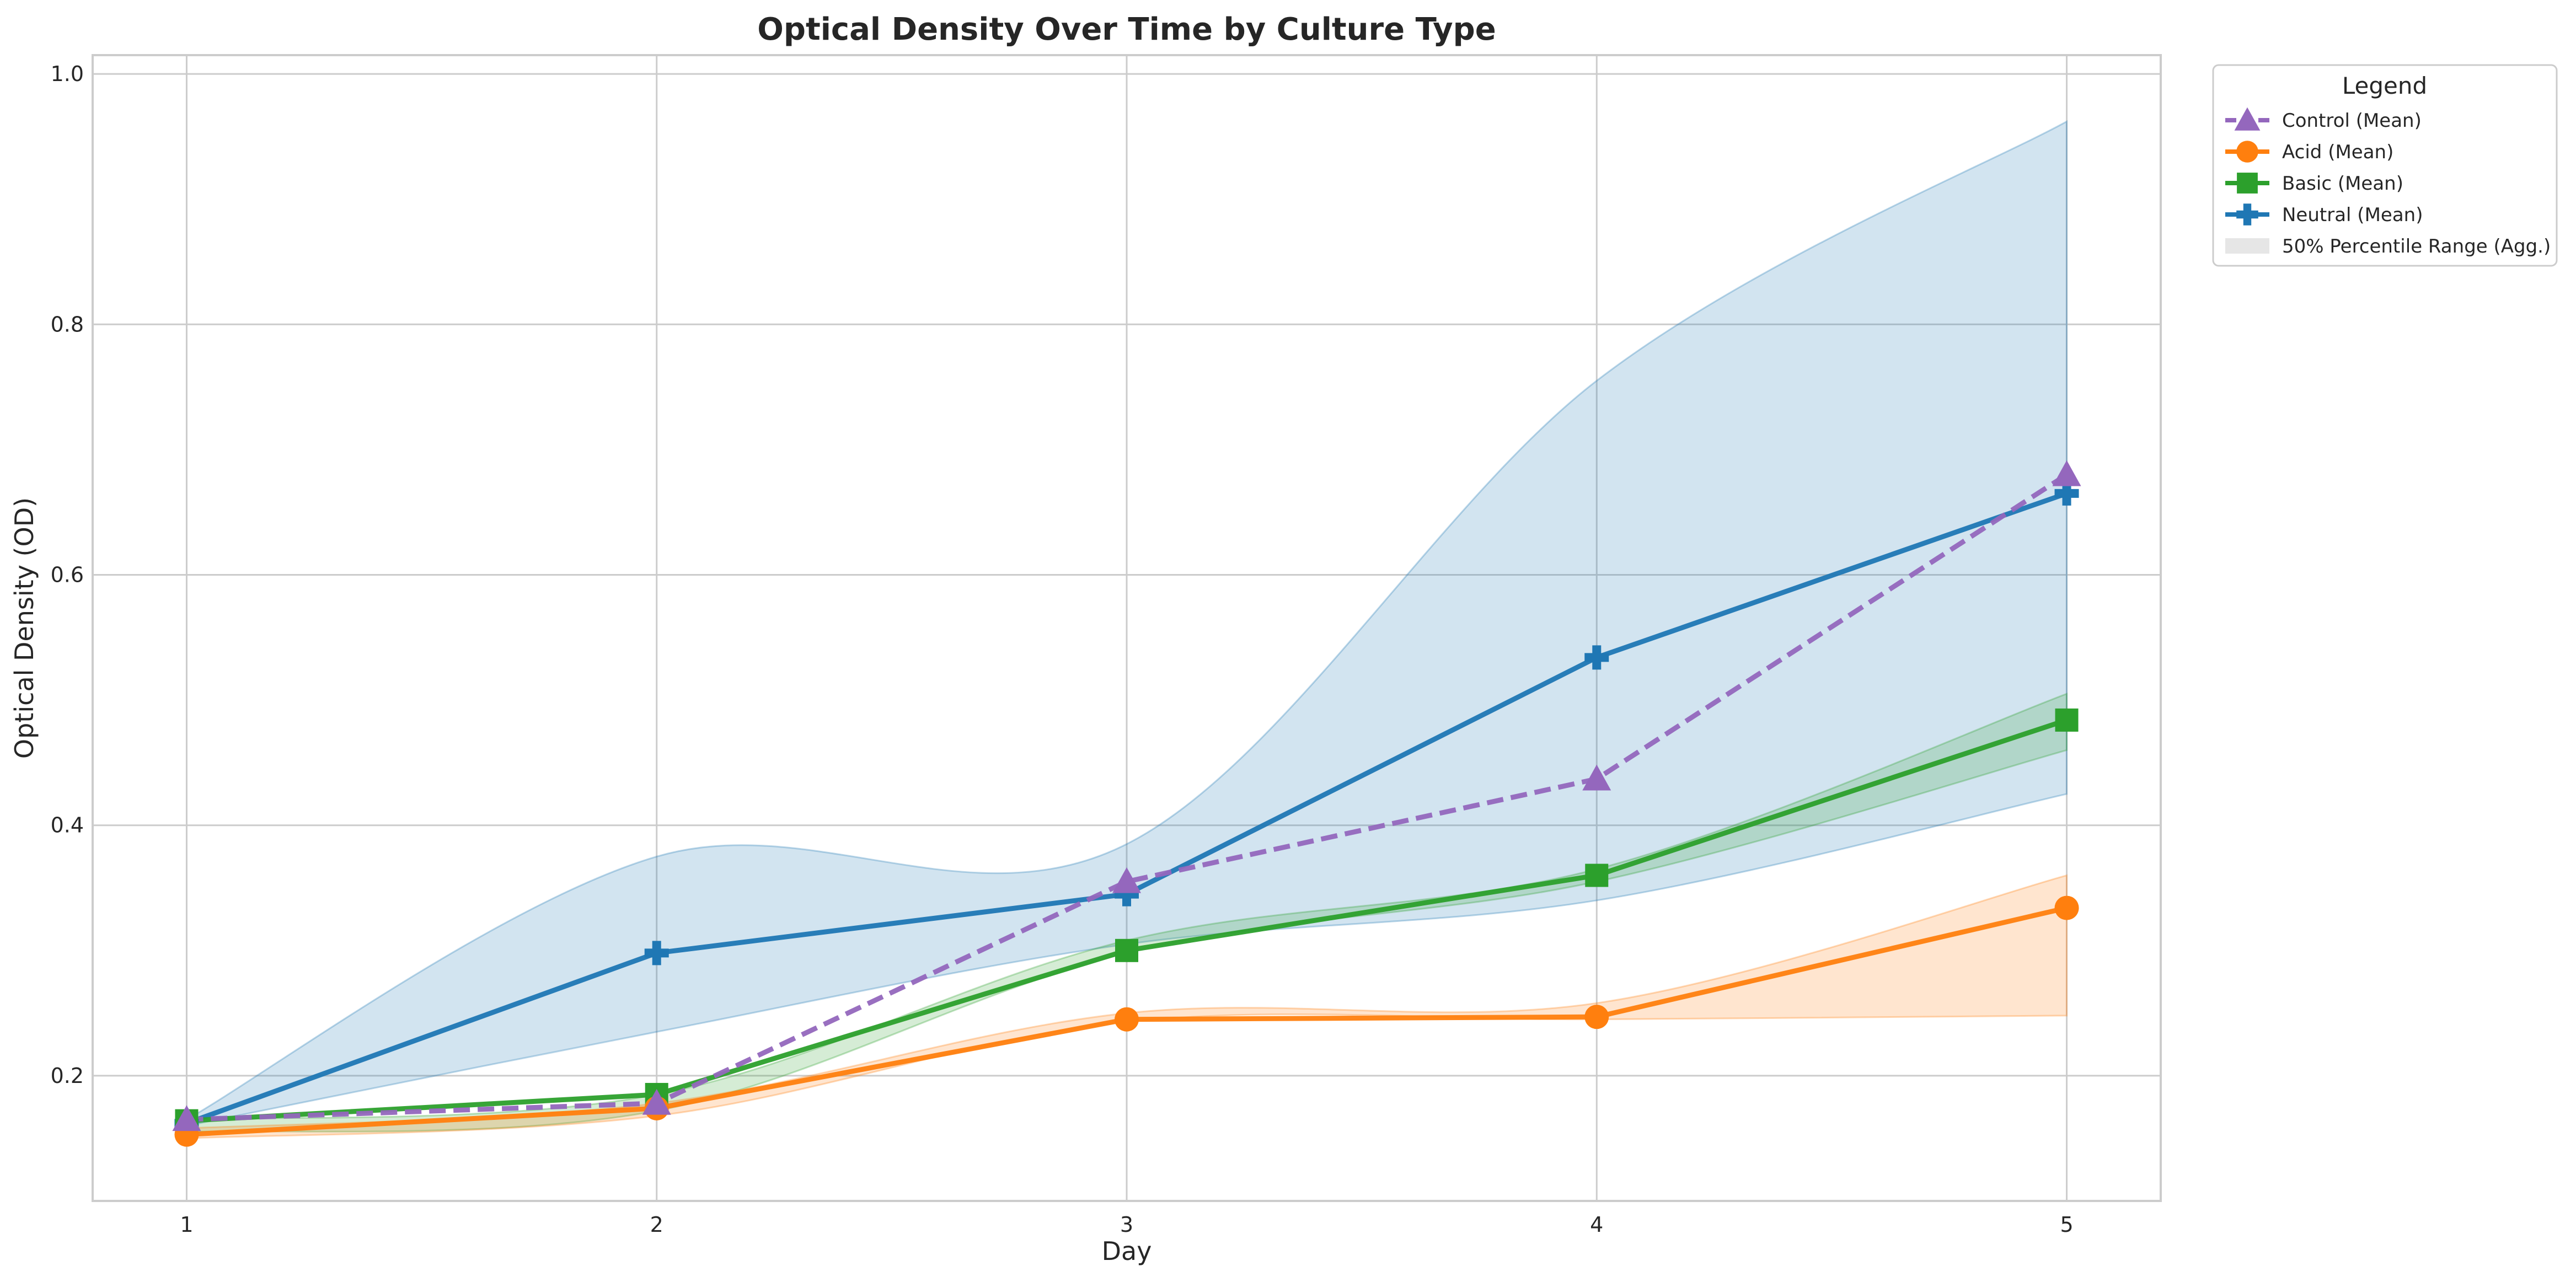 This screenshot has height=1282, width=2576. I want to click on legend-label-control: Control (Mean), so click(2352, 121).